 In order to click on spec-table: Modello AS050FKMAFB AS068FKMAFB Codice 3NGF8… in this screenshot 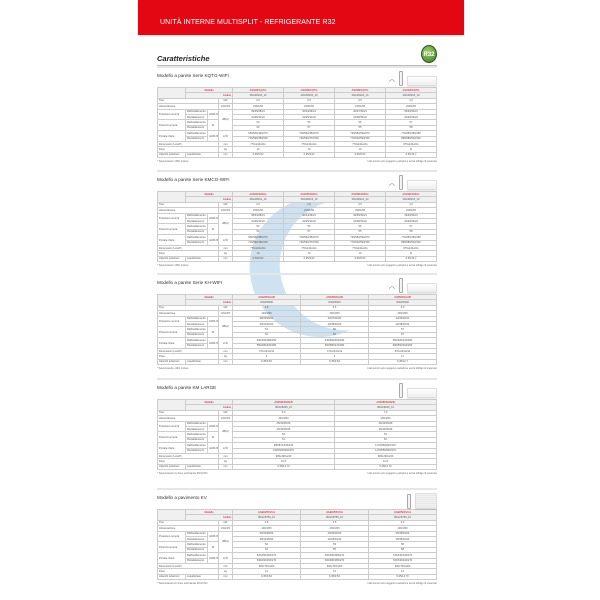, I will do `click(297, 434)`.